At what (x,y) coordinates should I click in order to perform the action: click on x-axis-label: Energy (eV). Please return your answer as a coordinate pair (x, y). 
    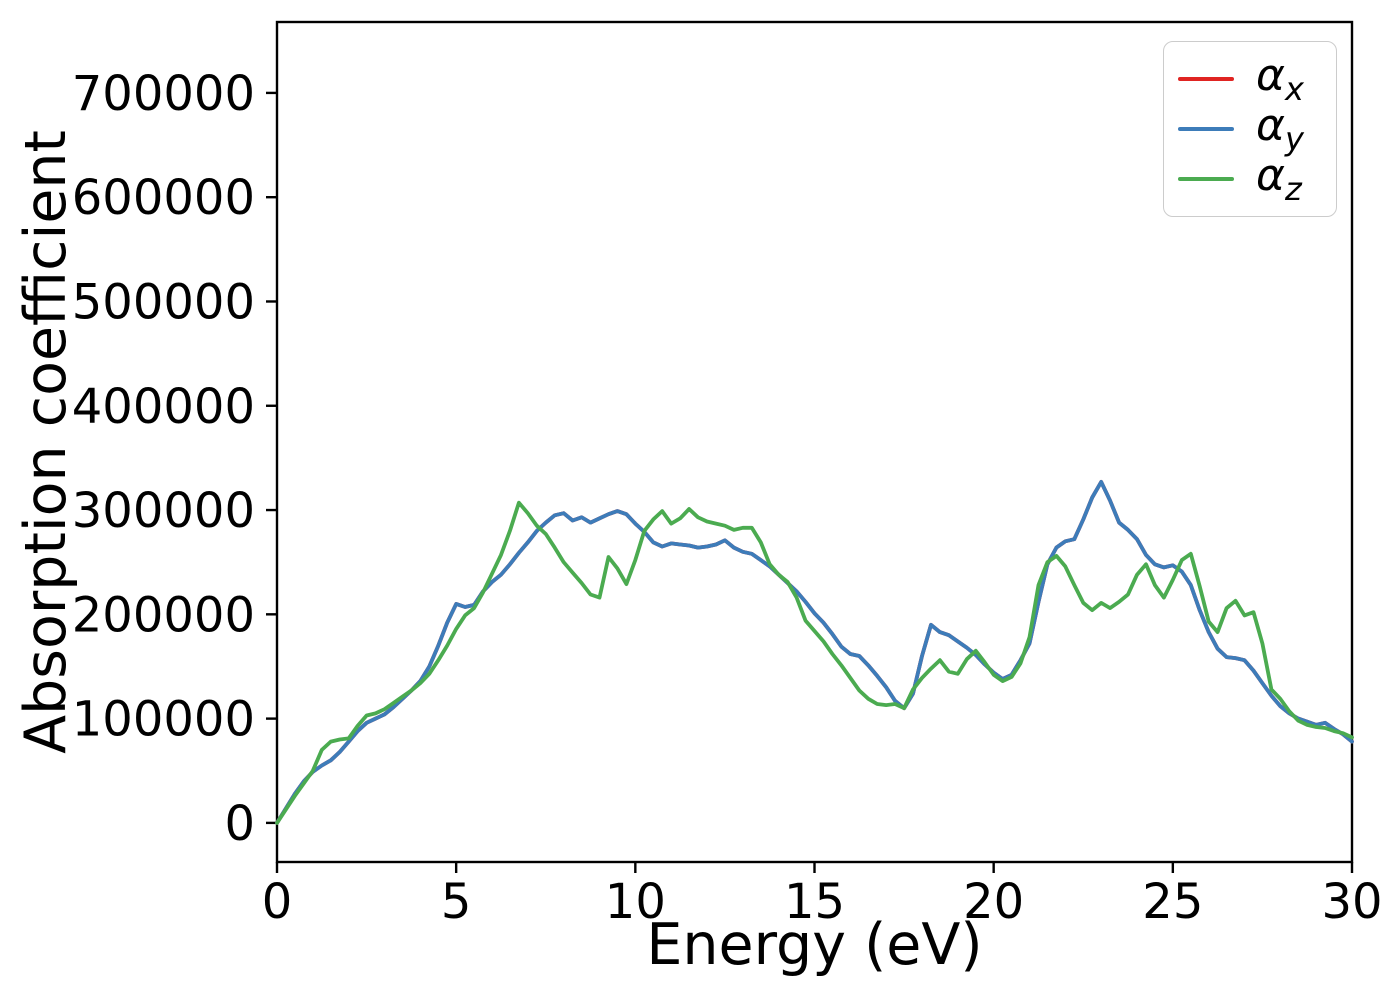
    Looking at the image, I should click on (814, 945).